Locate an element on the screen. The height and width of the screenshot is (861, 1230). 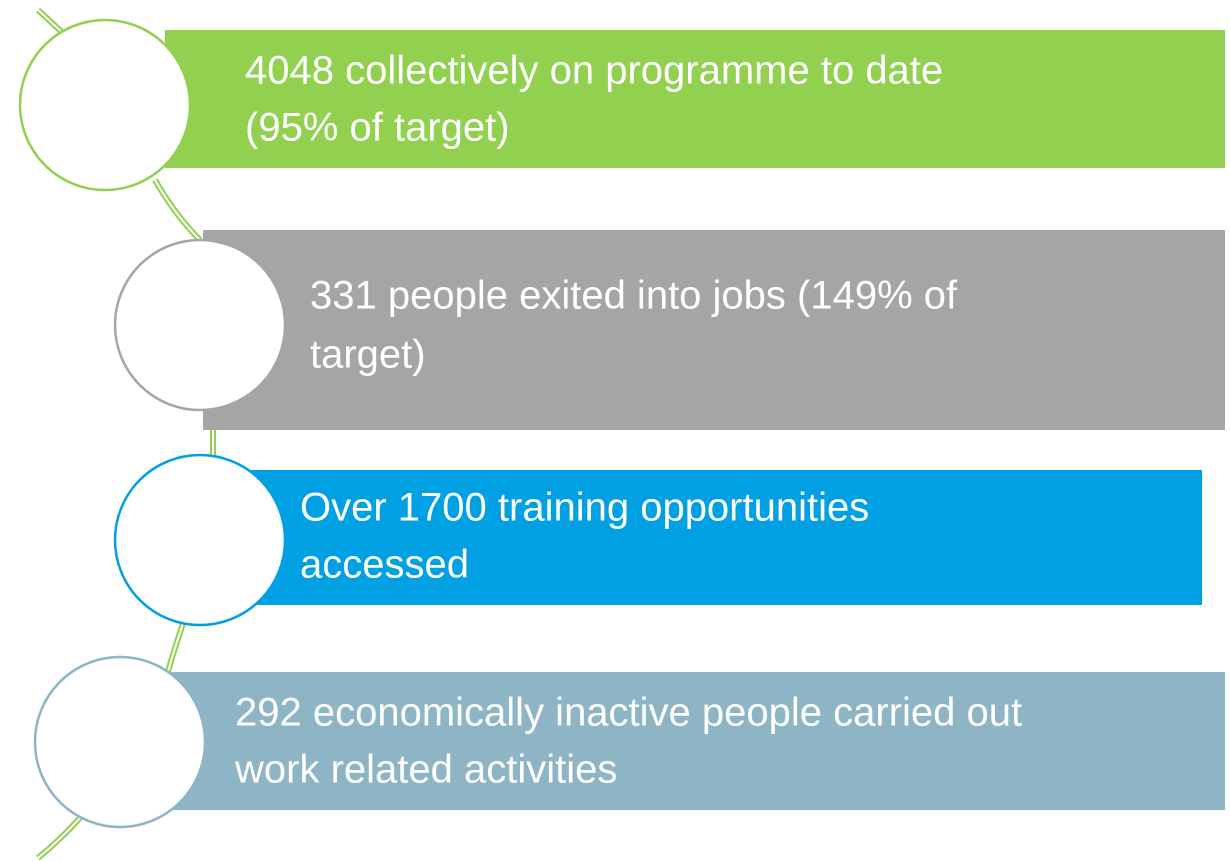
item-text: target) is located at coordinates (368, 355).